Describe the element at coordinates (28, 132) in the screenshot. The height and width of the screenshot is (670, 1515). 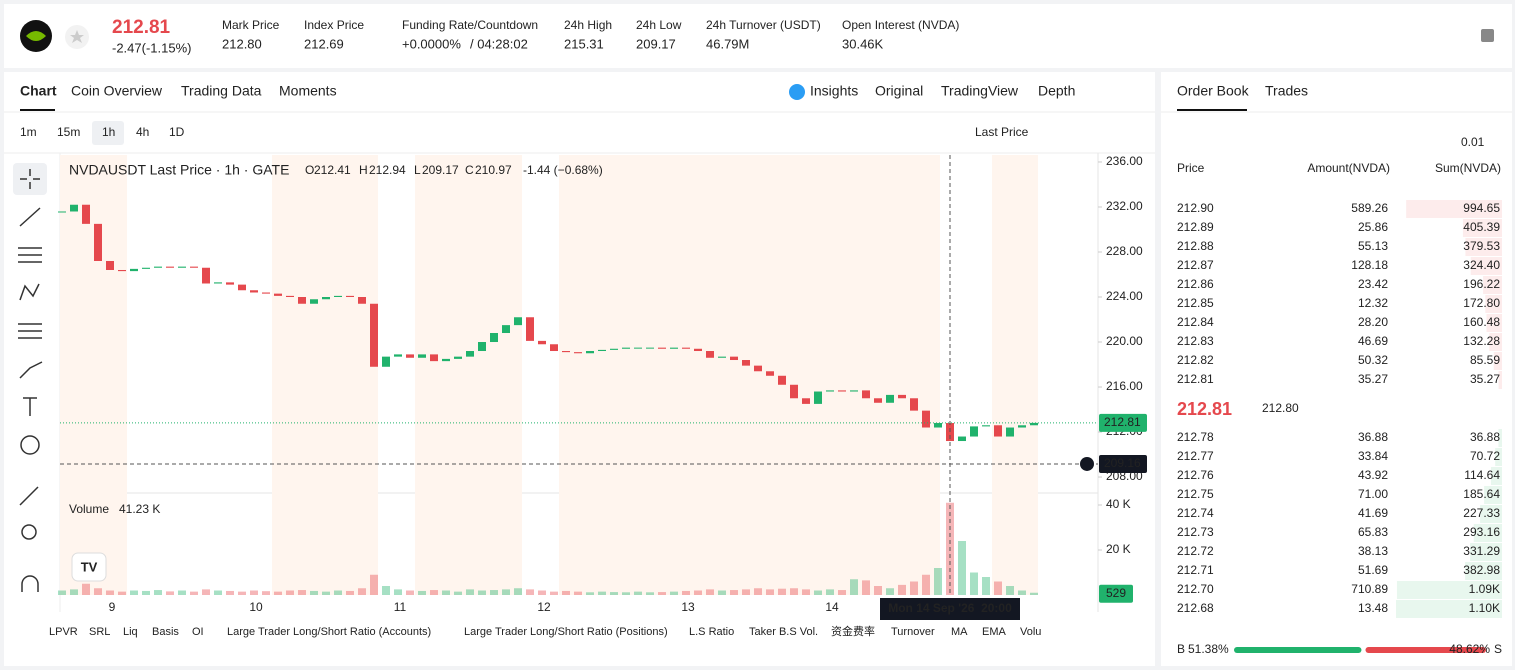
I see `interval-button: 1m` at that location.